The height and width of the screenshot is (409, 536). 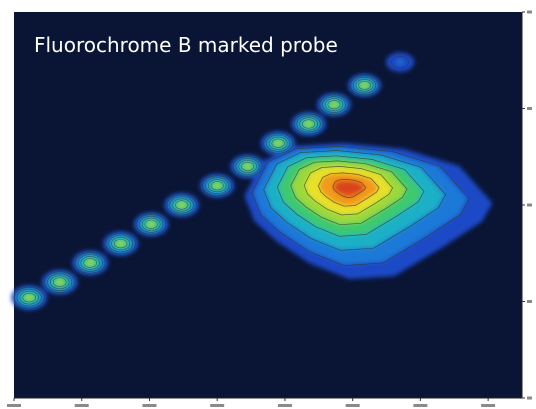 What do you see at coordinates (186, 45) in the screenshot?
I see `chart-title: Fluorochrome B marked probe` at bounding box center [186, 45].